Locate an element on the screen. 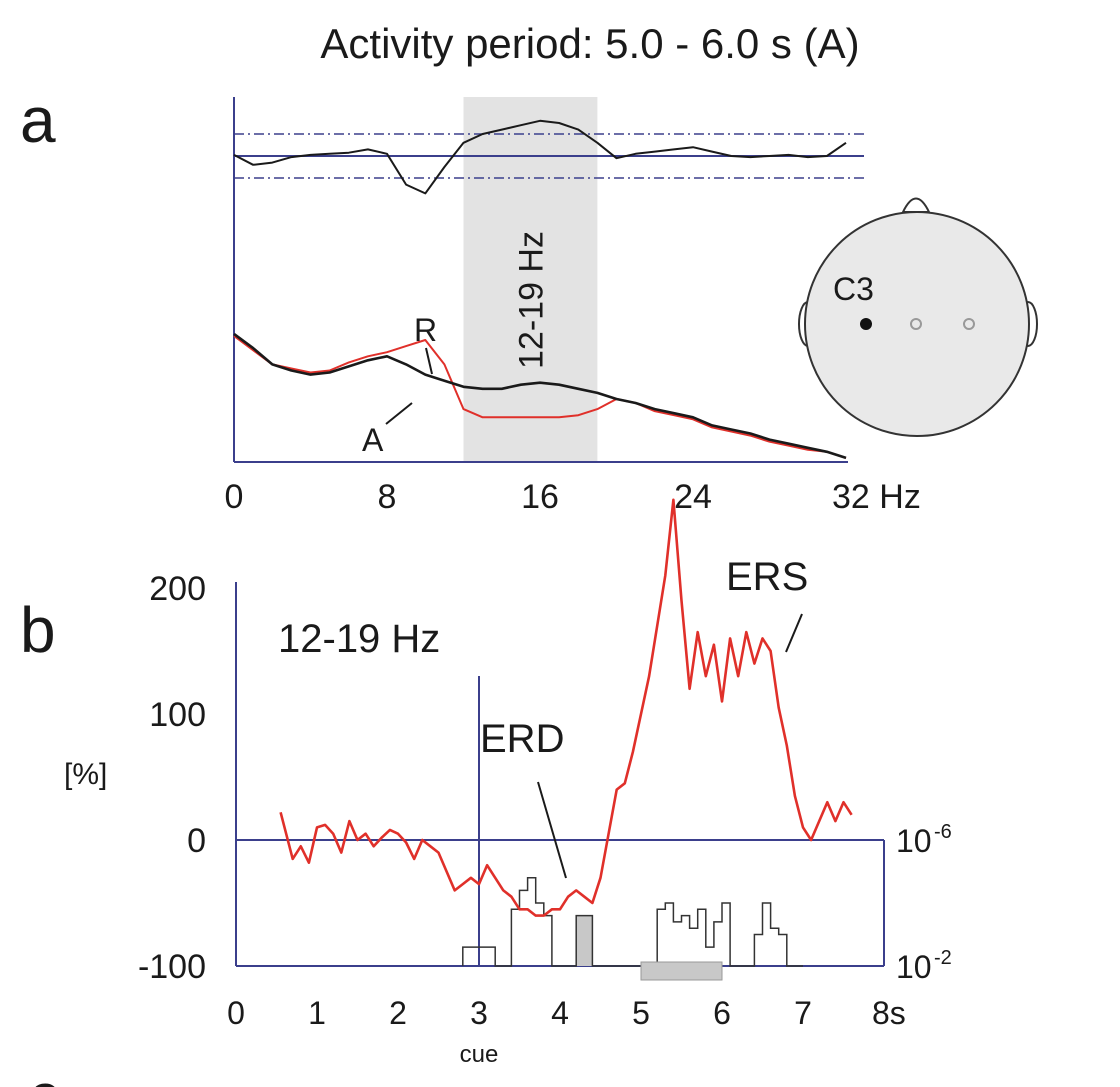  series-r-leader is located at coordinates (429, 361).